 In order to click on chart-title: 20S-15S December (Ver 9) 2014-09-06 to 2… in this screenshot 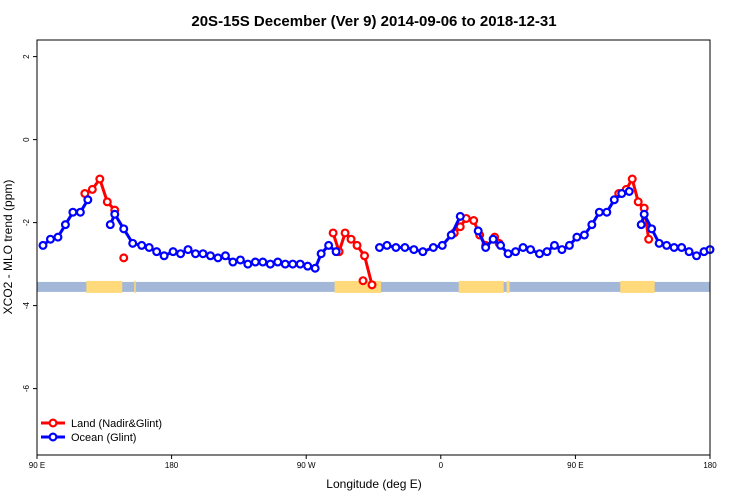, I will do `click(373, 21)`.